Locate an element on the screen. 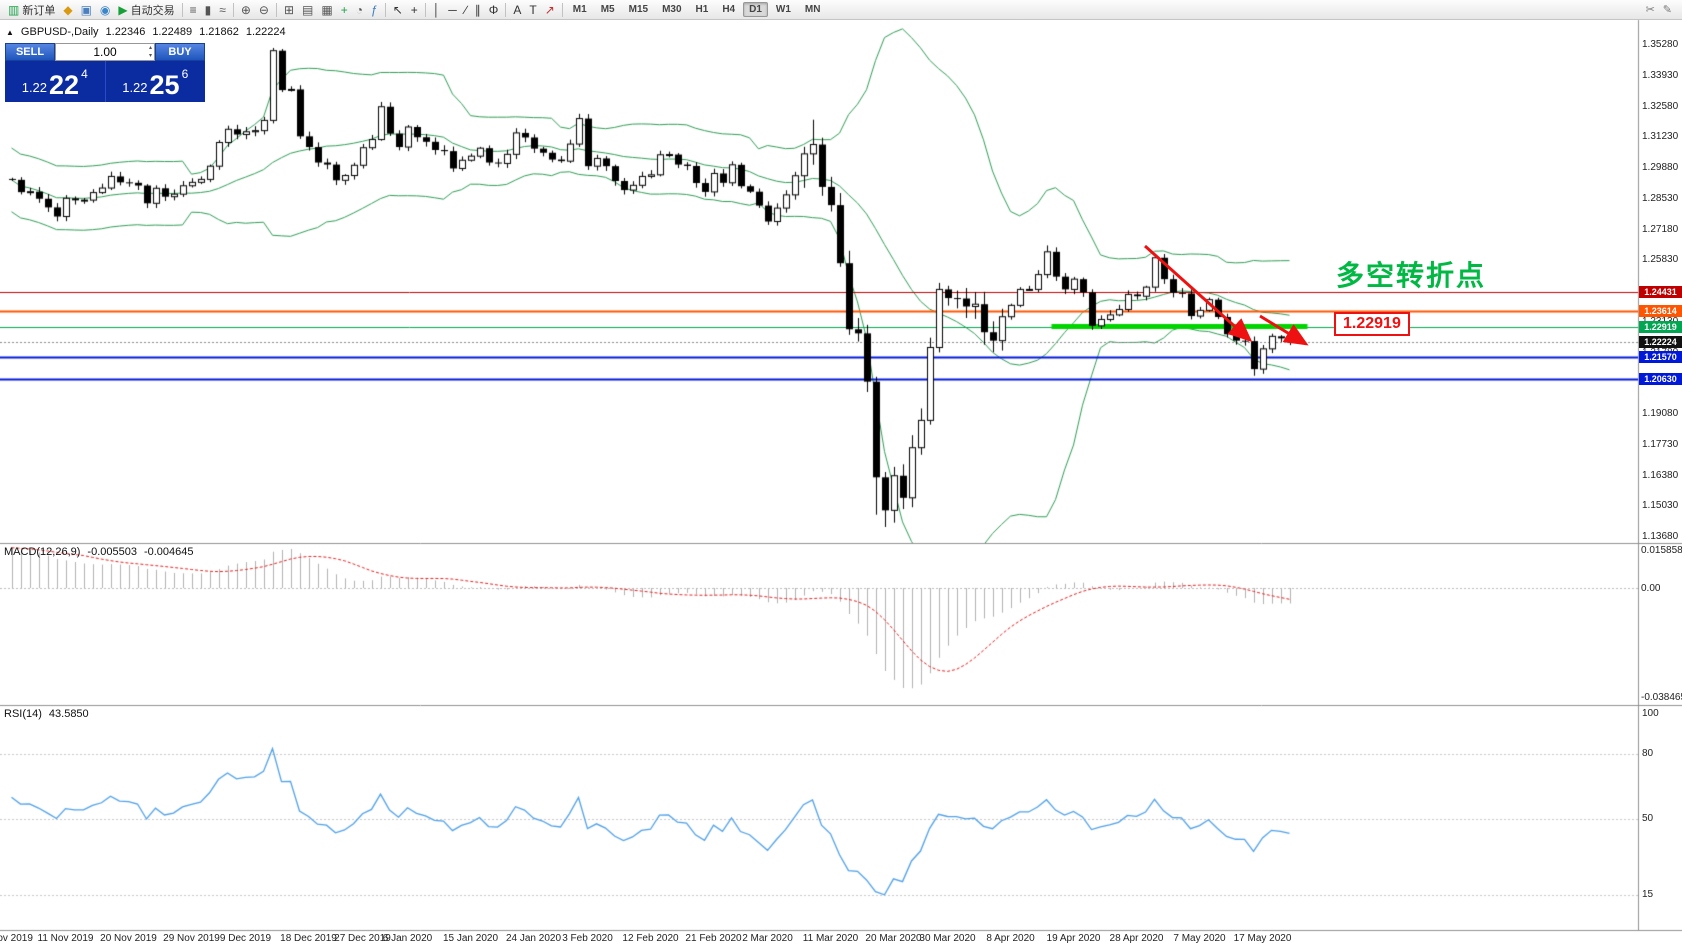  zoom-in-button: ⊕ is located at coordinates (246, 10).